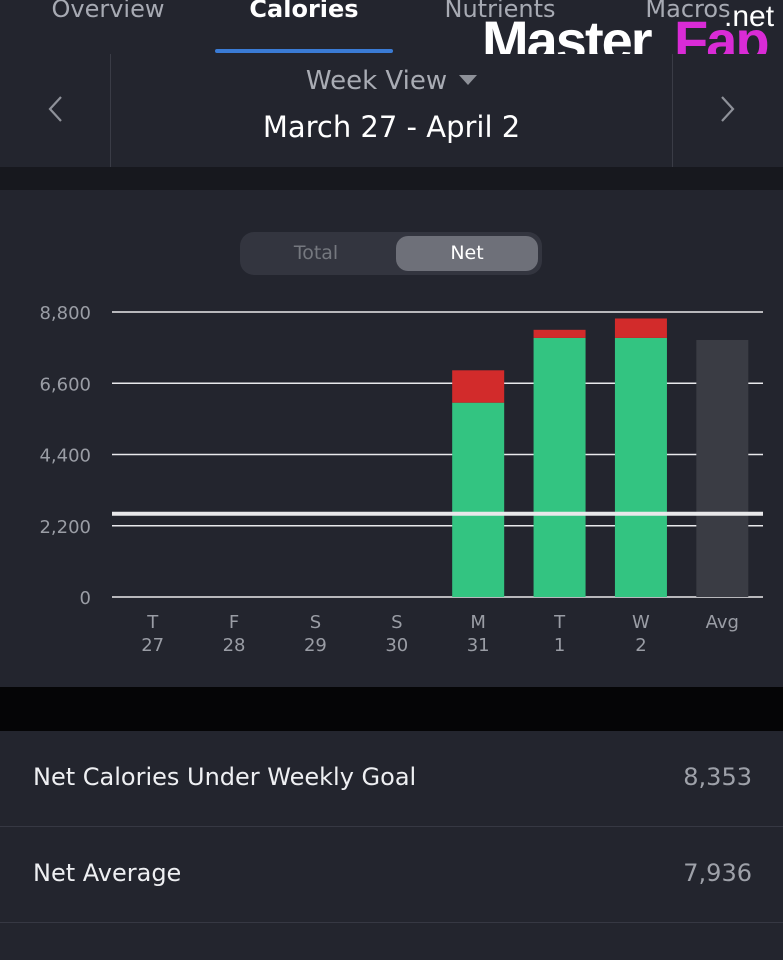 The image size is (783, 960). Describe the element at coordinates (478, 622) in the screenshot. I see `x-tick-day-label: M` at that location.